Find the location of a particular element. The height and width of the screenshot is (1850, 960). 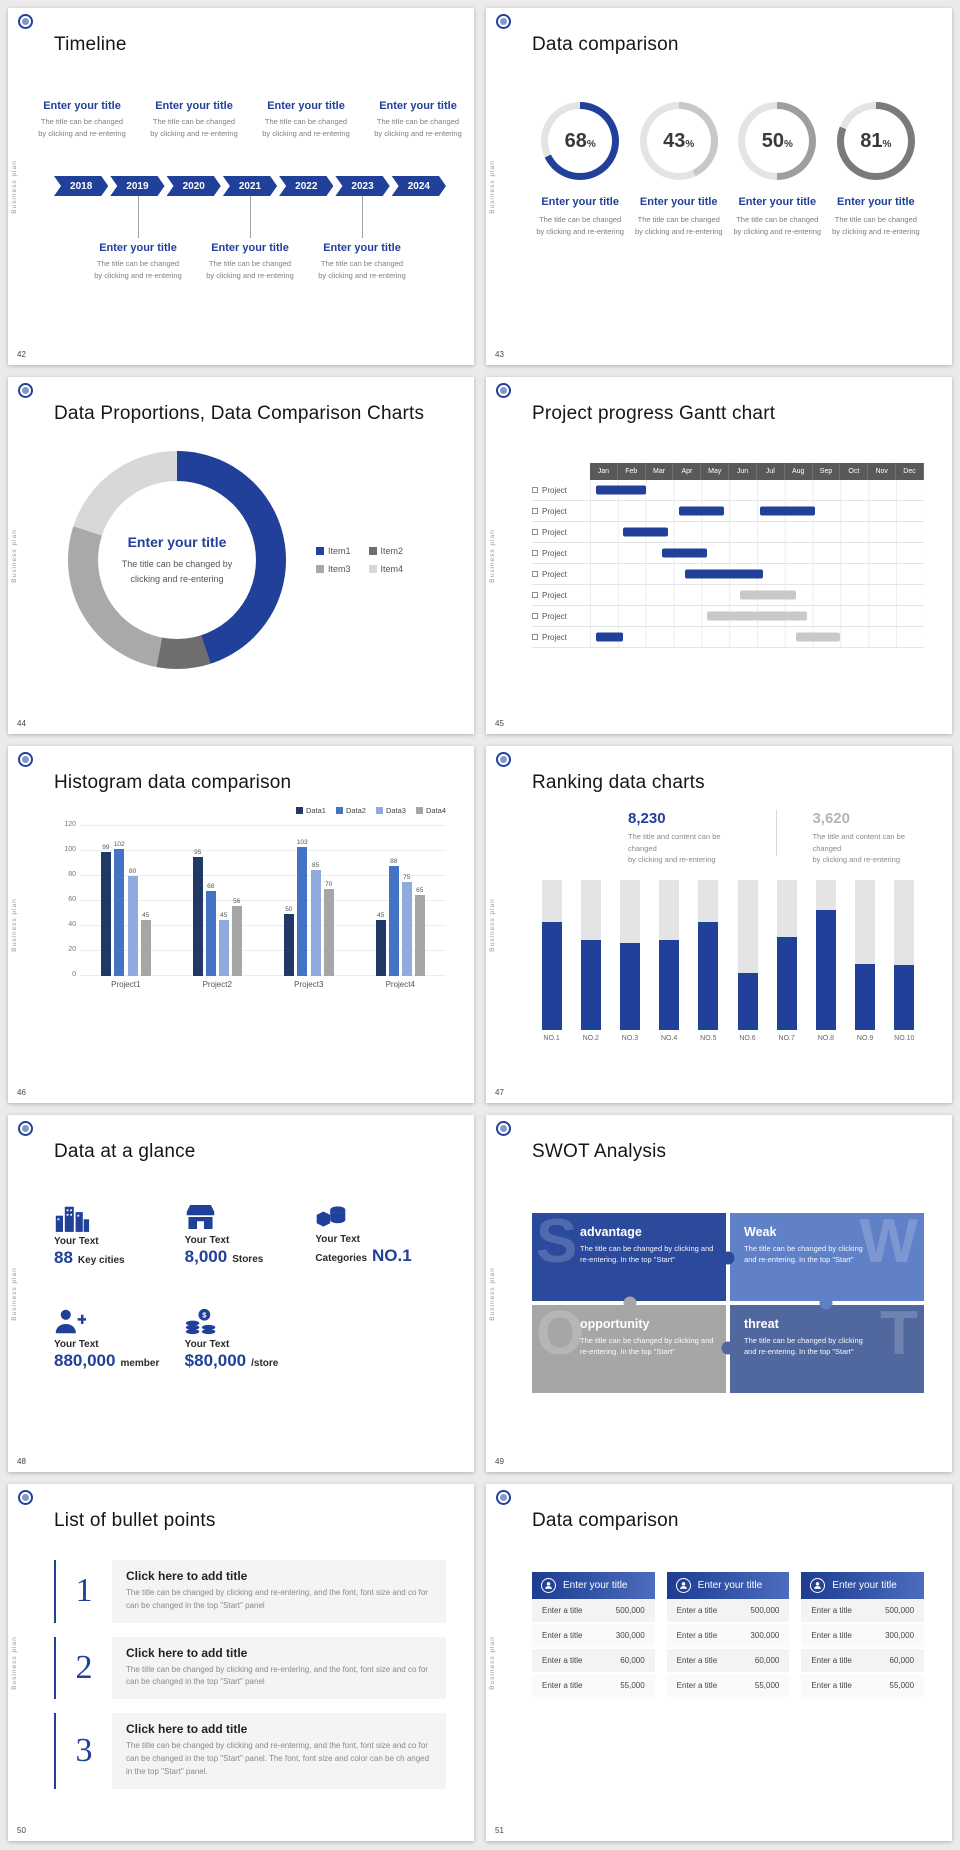

legend-item: Data4 is located at coordinates (430, 810).